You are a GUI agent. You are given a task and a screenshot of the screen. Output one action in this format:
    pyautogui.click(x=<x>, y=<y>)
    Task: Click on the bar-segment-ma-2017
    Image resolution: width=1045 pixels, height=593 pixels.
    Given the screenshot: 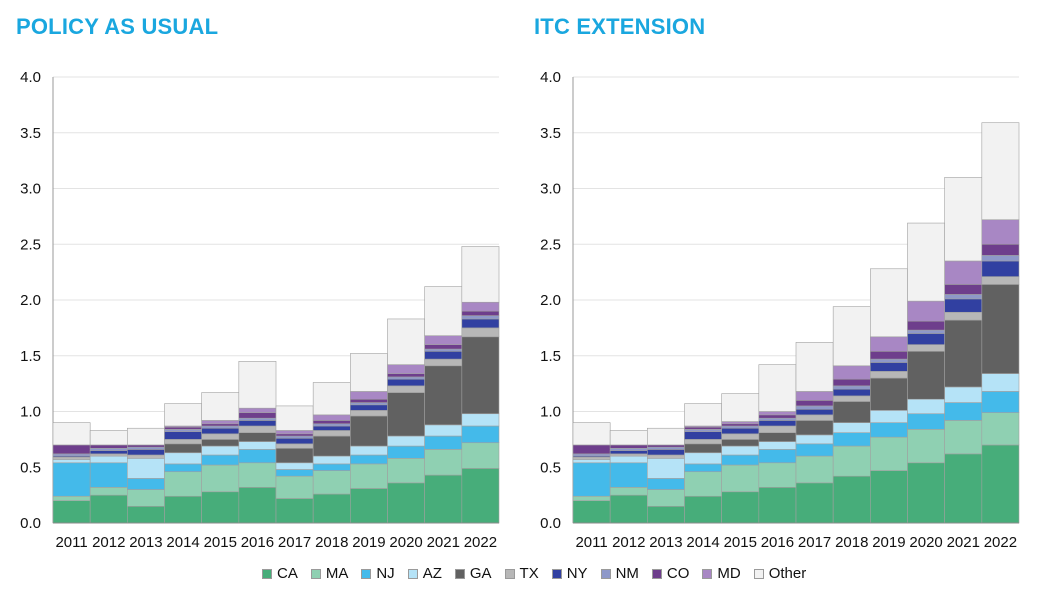 What is the action you would take?
    pyautogui.click(x=294, y=487)
    